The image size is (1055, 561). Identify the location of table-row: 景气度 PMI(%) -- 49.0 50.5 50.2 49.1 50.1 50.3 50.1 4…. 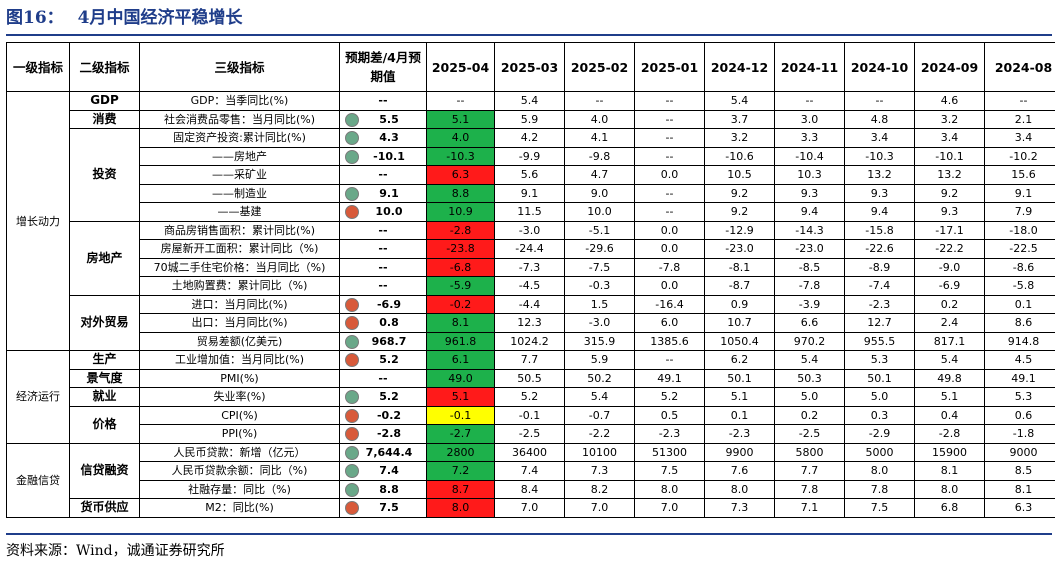
(531, 378).